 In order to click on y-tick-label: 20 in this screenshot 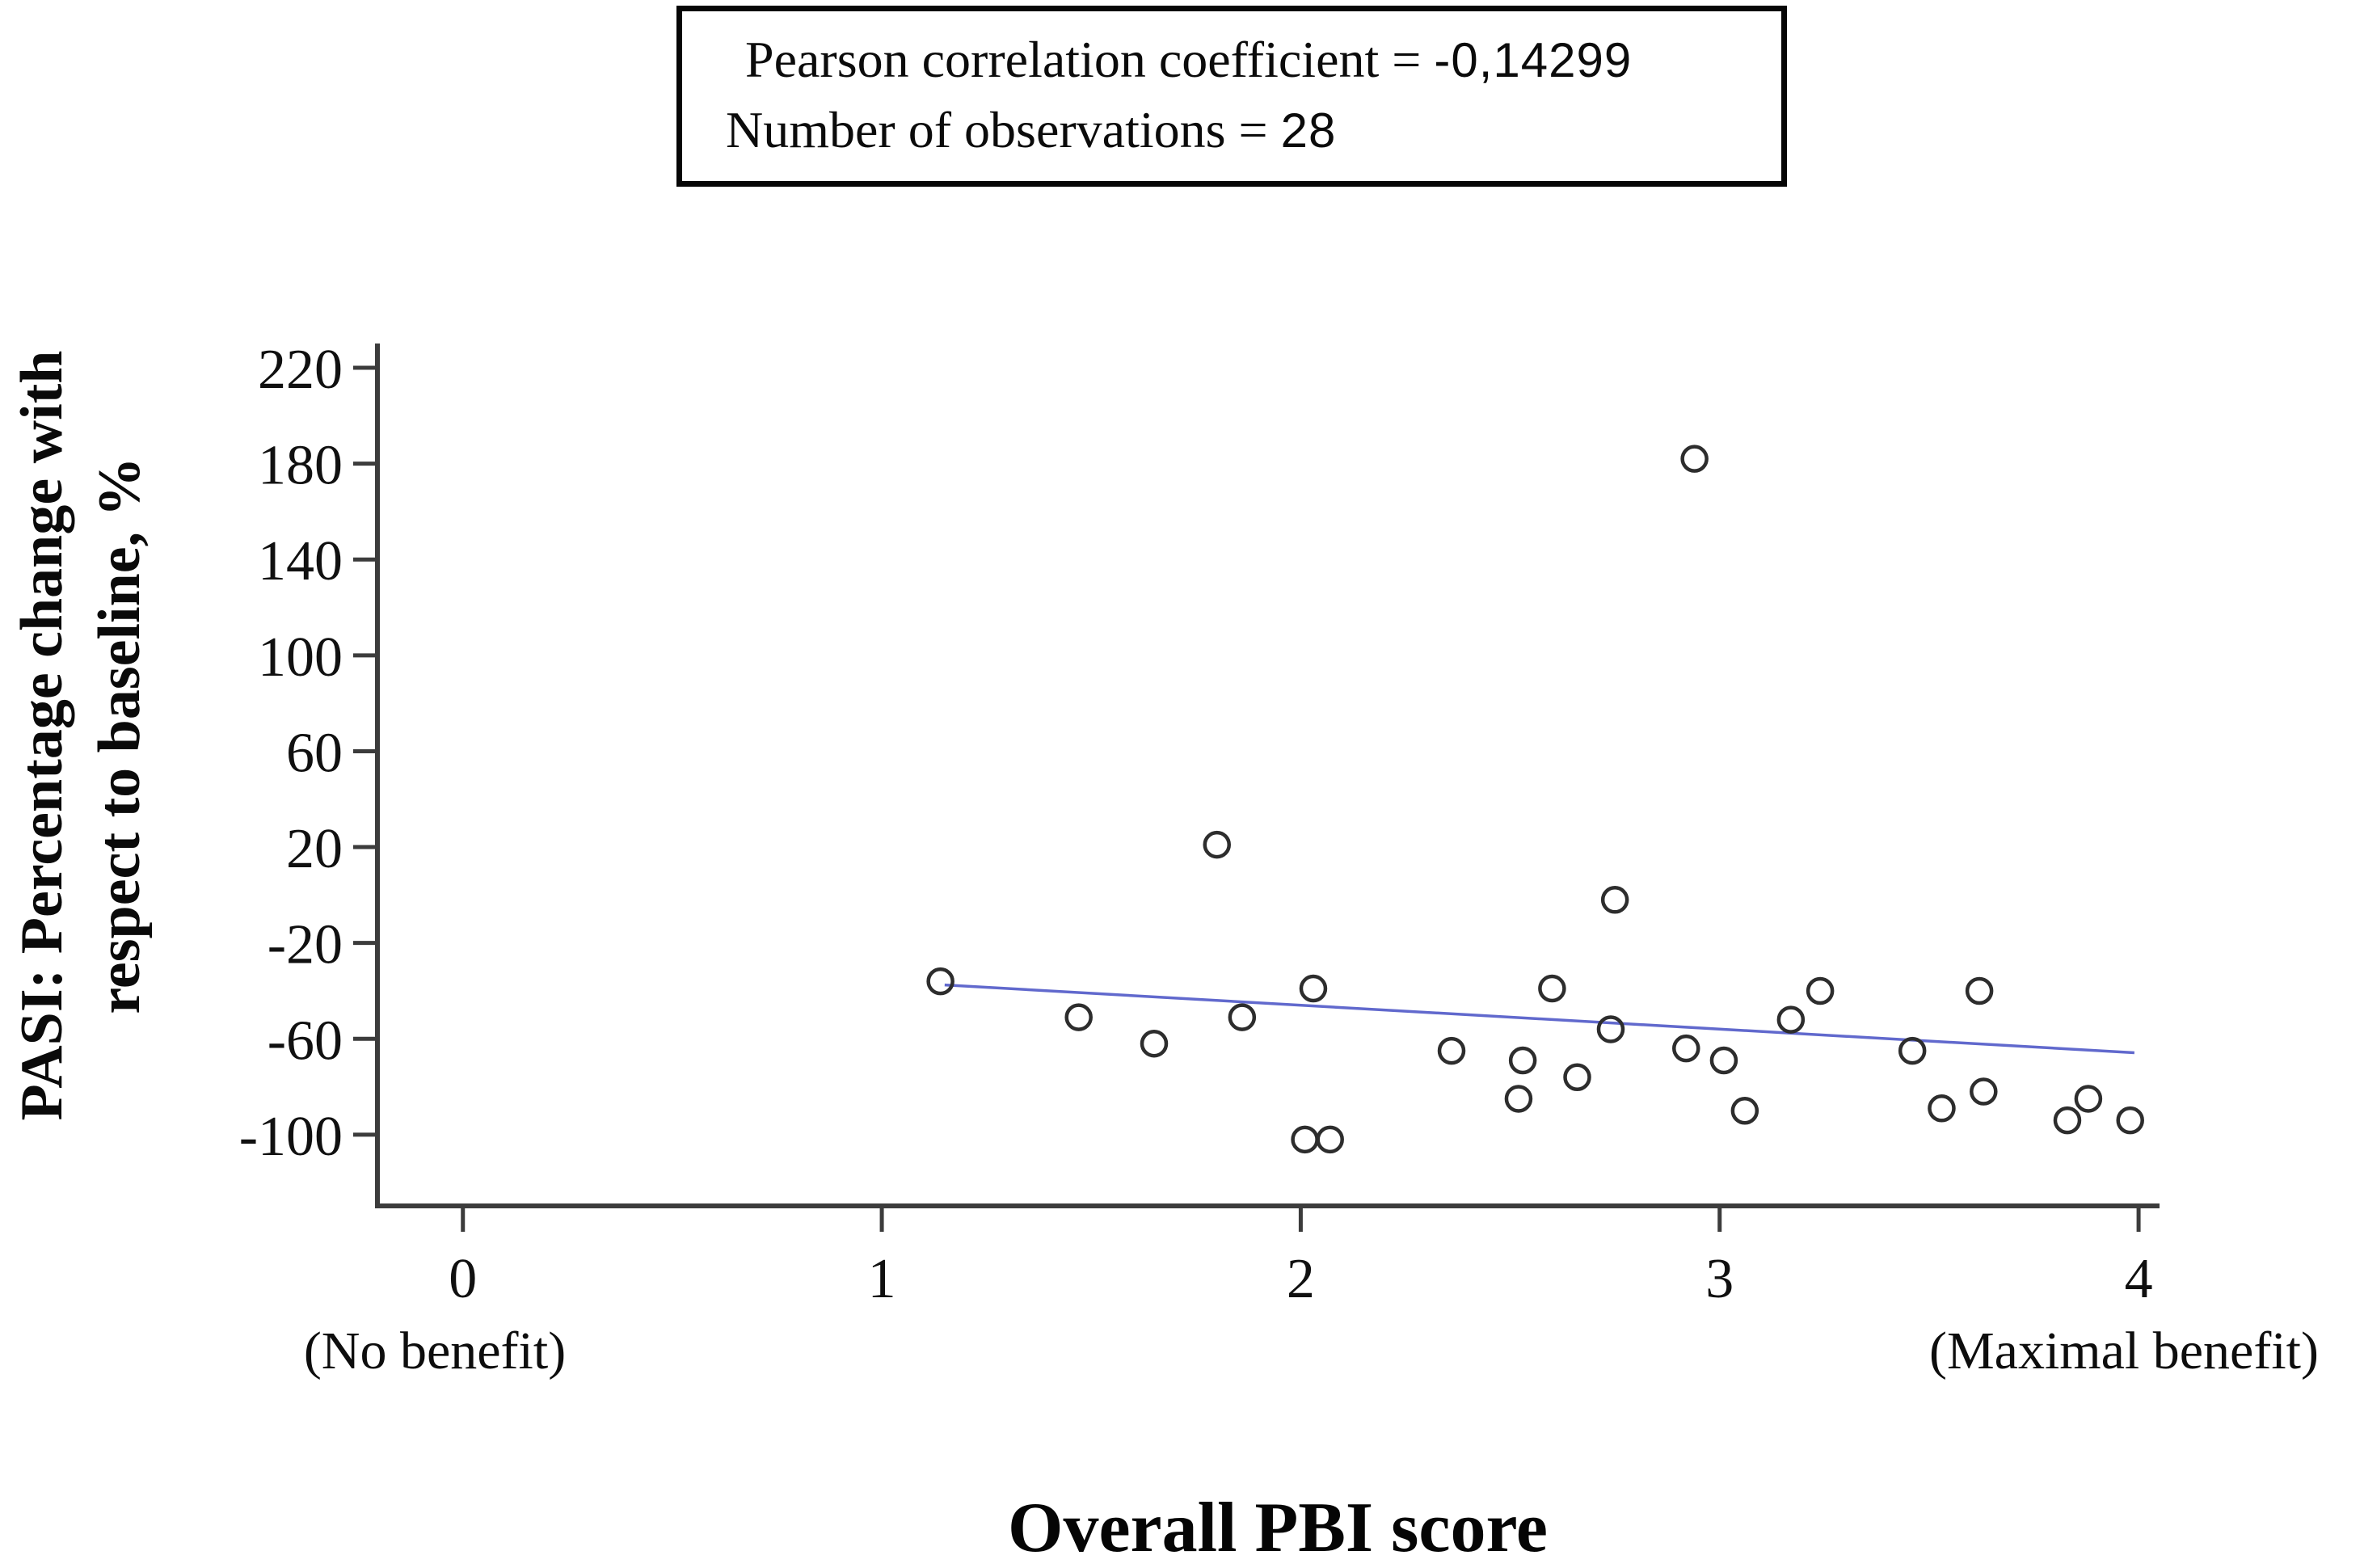, I will do `click(314, 849)`.